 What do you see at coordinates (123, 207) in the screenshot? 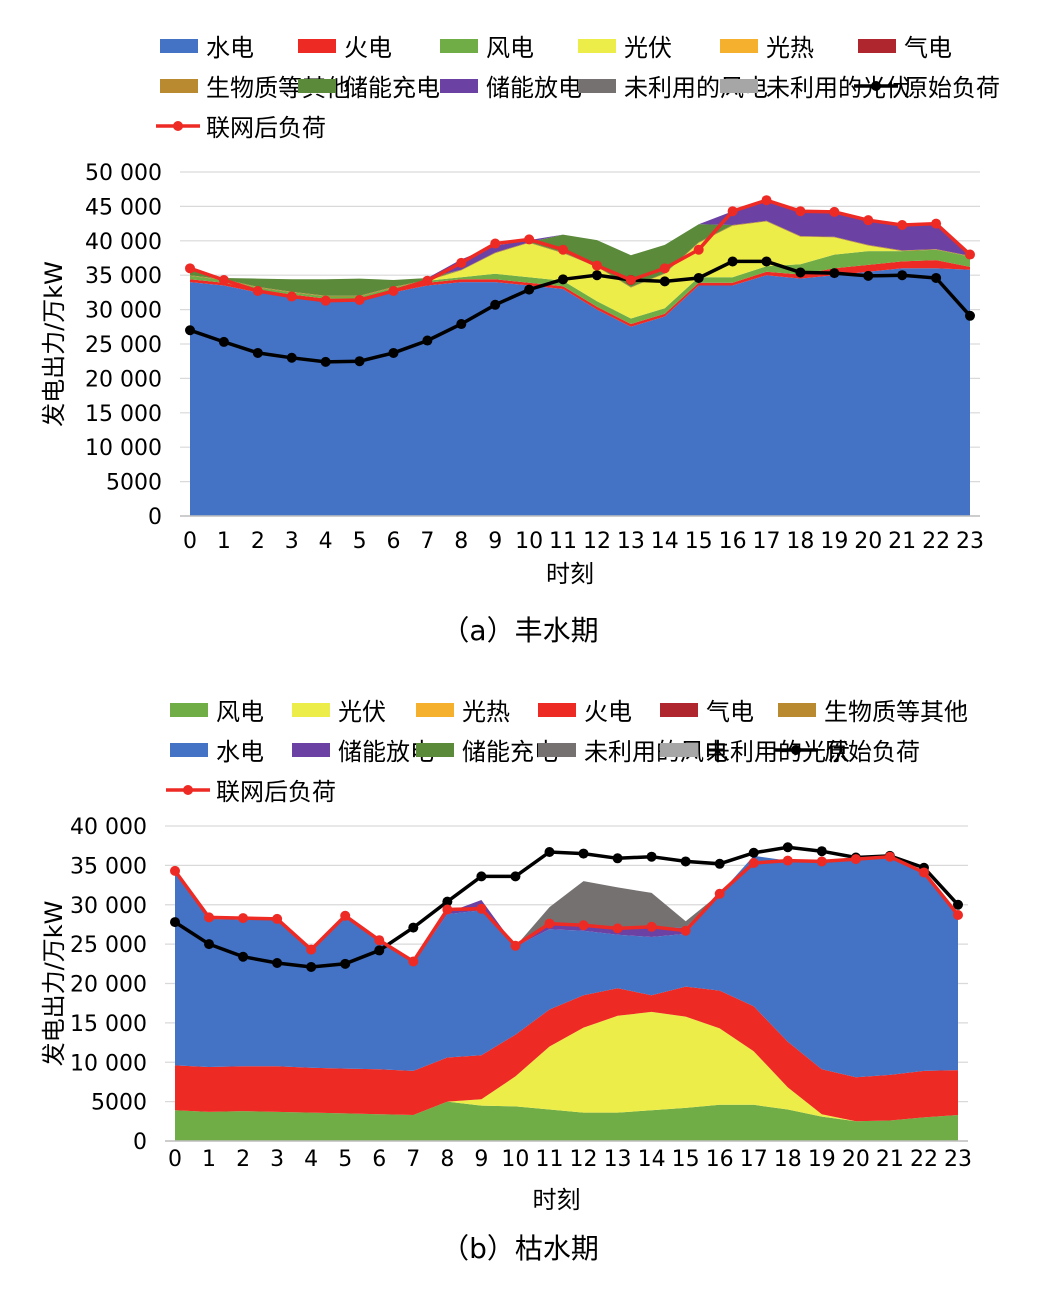
I see `y-tick-label: 45 000` at bounding box center [123, 207].